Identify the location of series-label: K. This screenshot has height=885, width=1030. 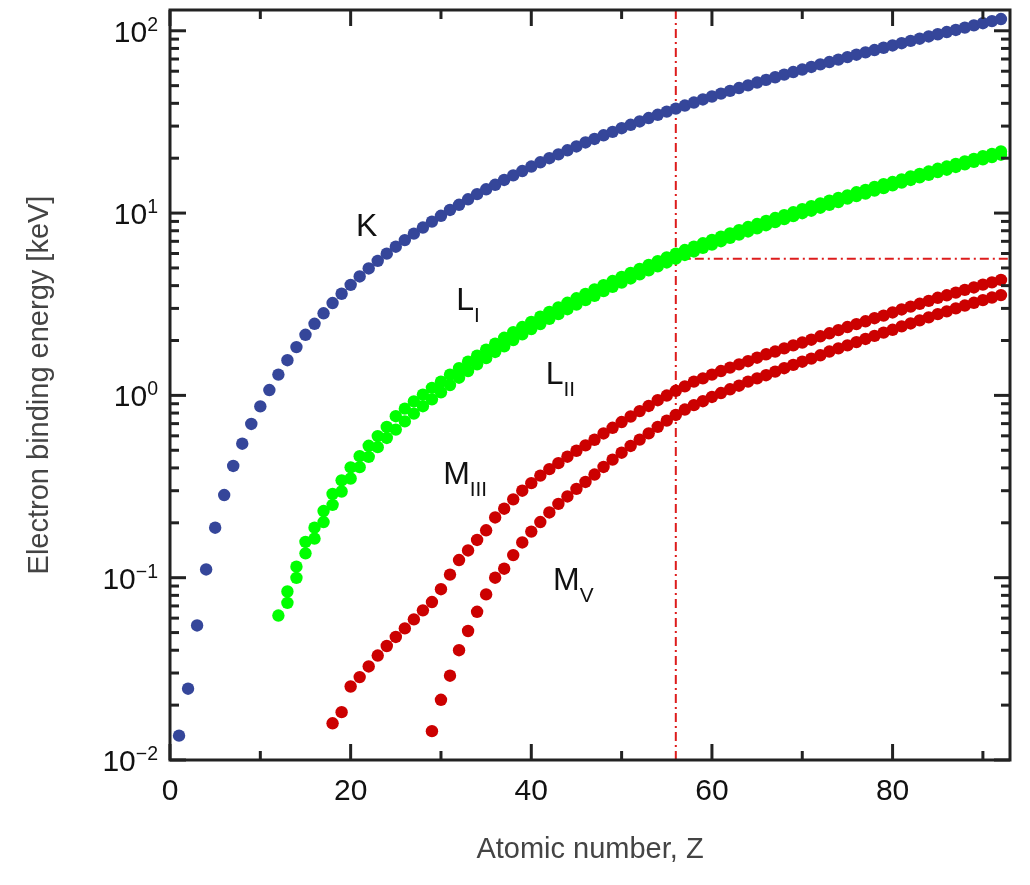
(367, 225).